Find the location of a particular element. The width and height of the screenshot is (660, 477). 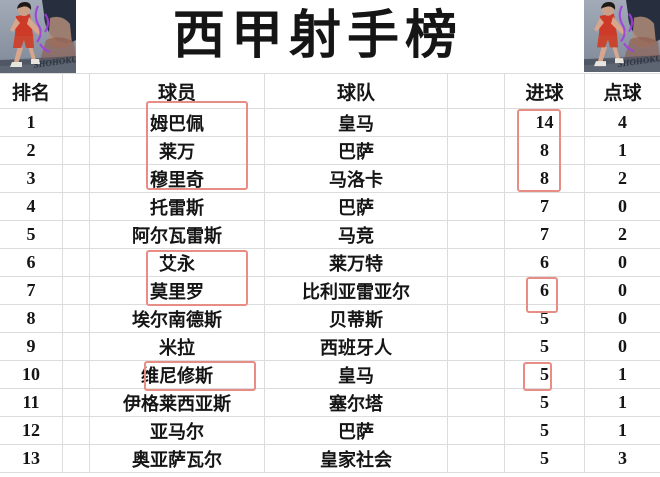

slam-dunk-artwork-left: SHOHOKU is located at coordinates (38, 36).